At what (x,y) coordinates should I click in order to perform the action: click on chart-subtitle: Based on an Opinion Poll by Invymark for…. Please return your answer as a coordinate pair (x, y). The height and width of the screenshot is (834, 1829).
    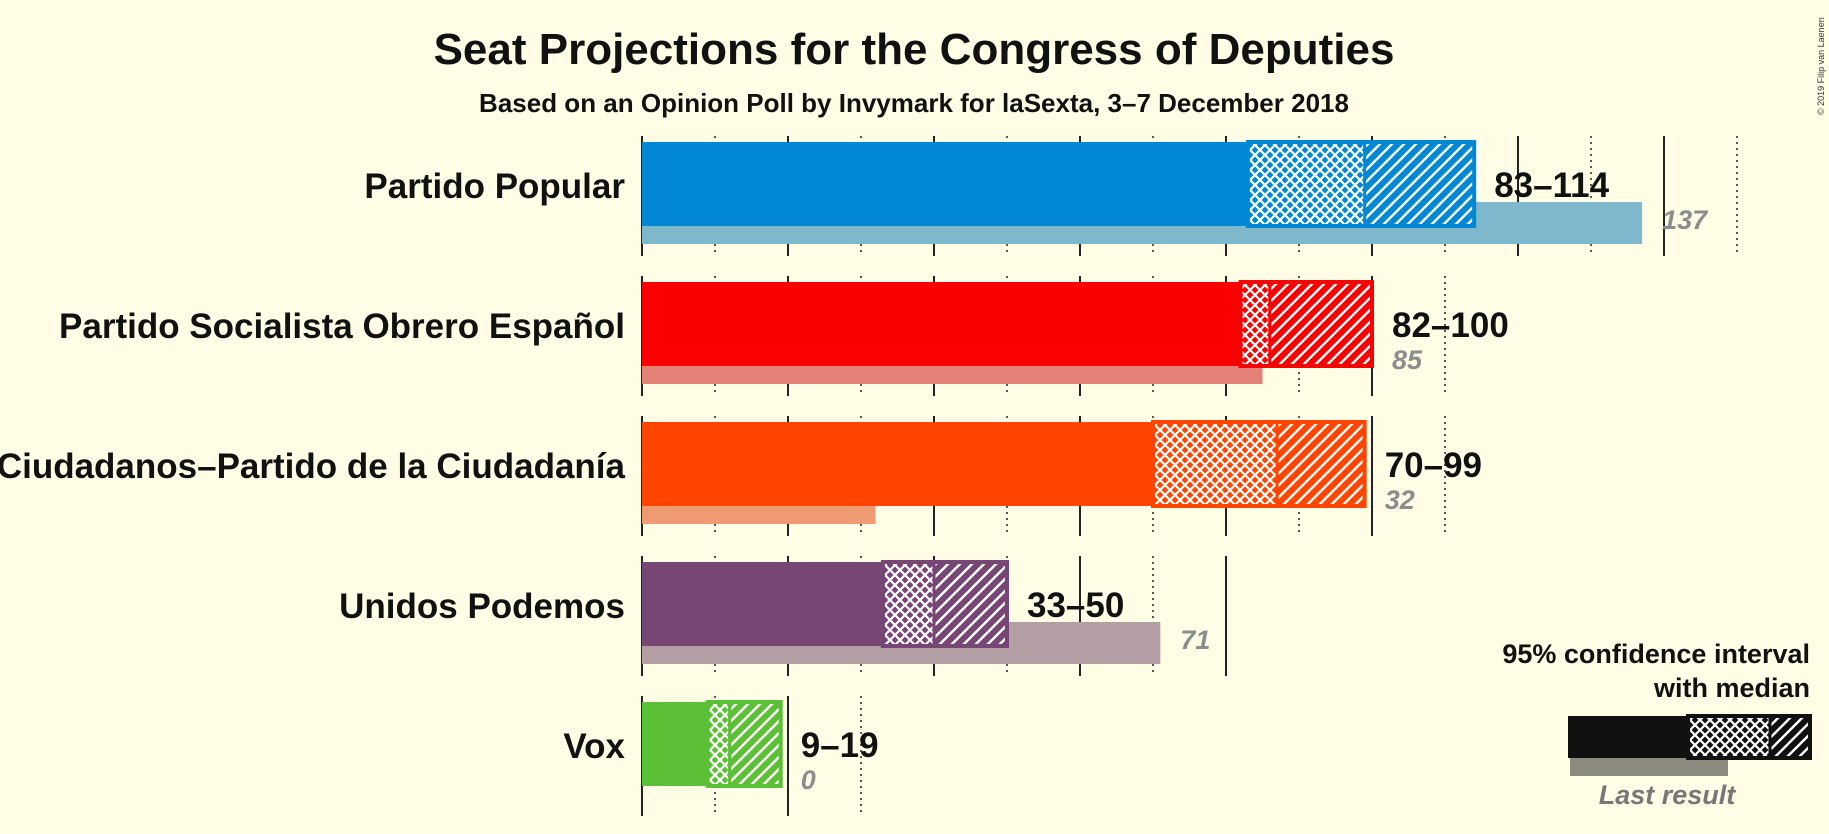
    Looking at the image, I should click on (914, 103).